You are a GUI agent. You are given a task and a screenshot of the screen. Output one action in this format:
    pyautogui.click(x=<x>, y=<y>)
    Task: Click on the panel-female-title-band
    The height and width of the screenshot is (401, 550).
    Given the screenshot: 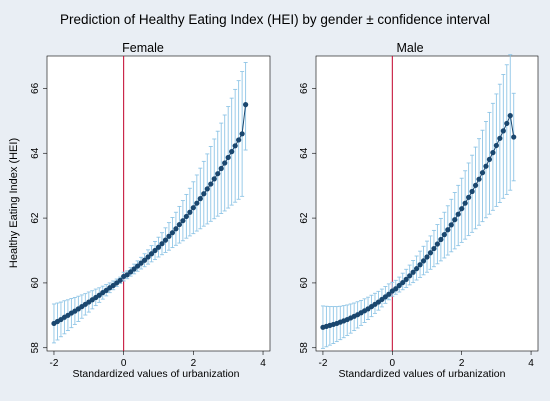 What is the action you would take?
    pyautogui.click(x=158, y=47)
    